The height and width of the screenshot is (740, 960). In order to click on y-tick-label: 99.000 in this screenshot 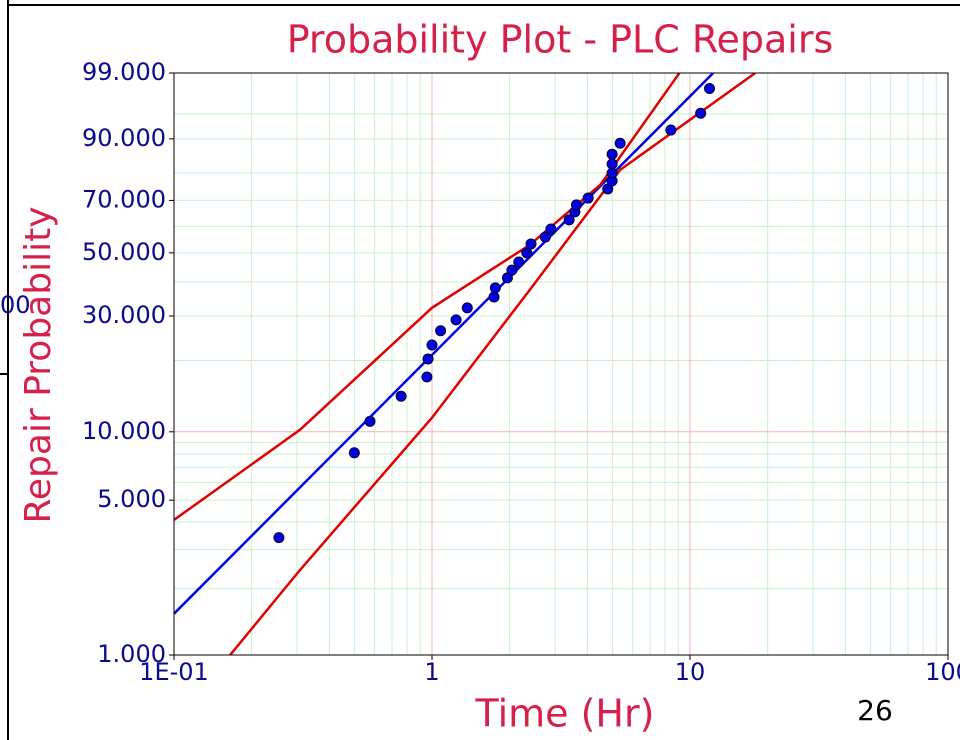, I will do `click(124, 72)`.